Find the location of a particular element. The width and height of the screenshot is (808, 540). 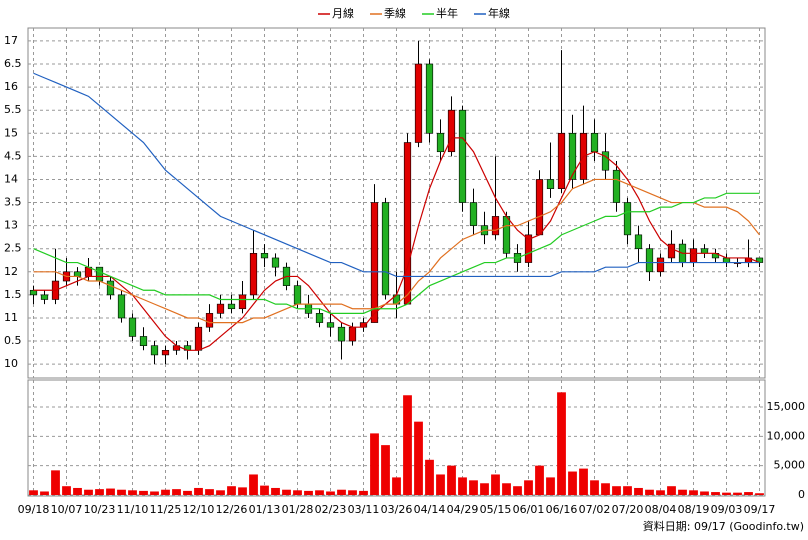

y-tick-label: 11 is located at coordinates (11, 317).